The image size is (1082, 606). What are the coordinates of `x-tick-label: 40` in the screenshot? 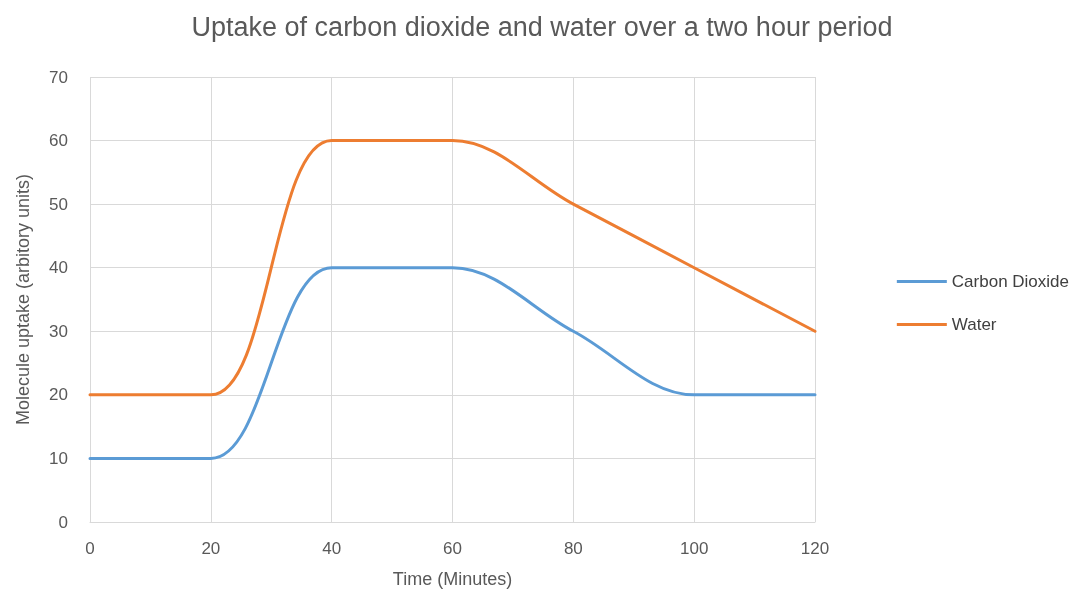 It's located at (332, 548).